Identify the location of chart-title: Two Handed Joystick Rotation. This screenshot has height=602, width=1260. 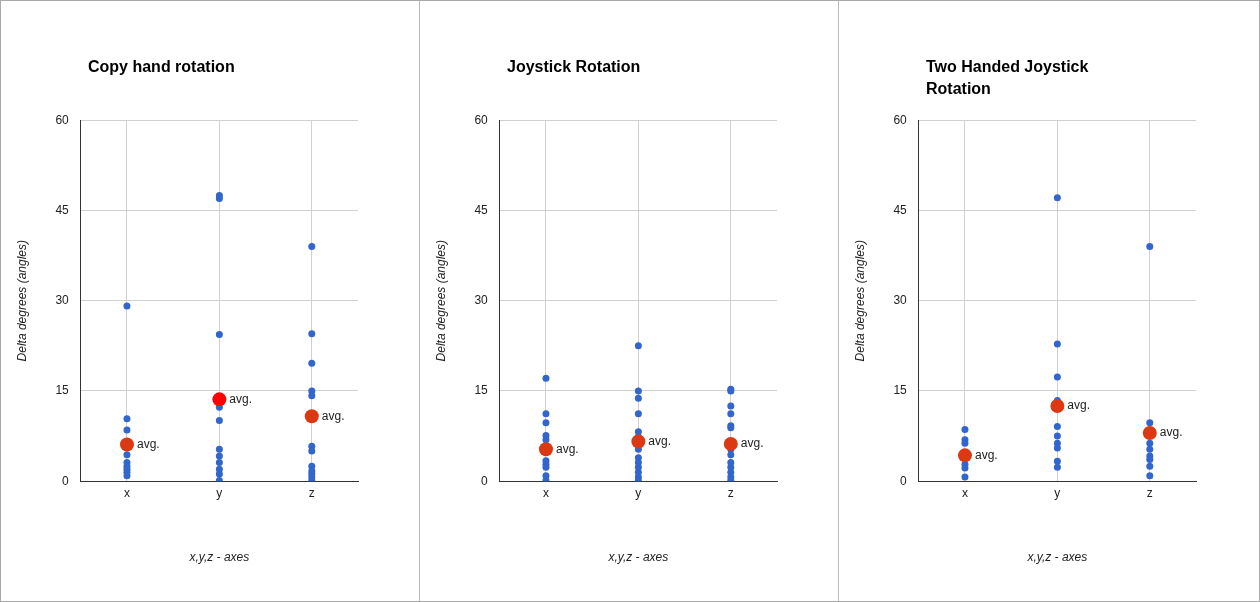
(1008, 78).